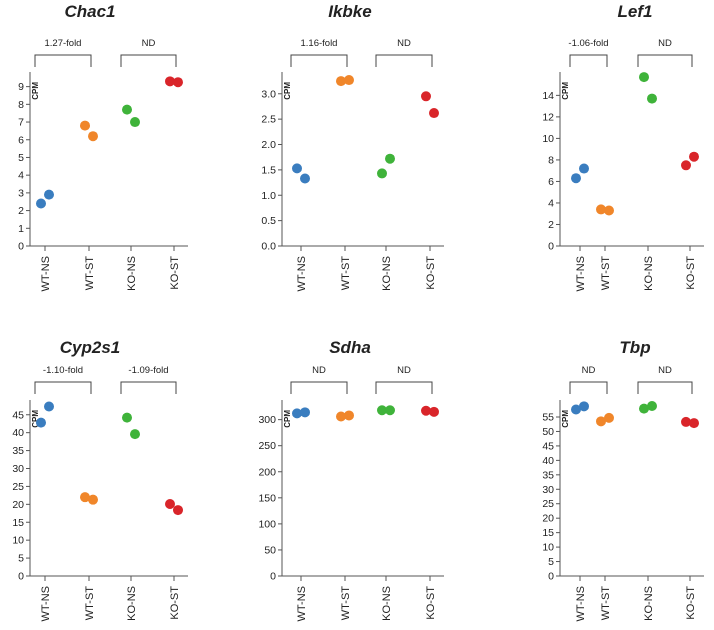  I want to click on chart-title: Cyp2s1, so click(90, 347).